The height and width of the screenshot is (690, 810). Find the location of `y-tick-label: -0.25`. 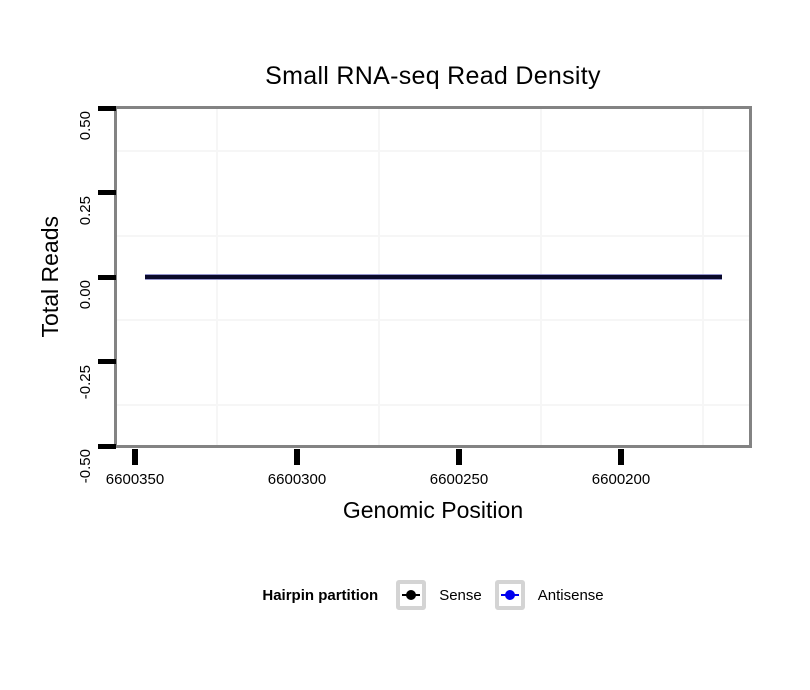

y-tick-label: -0.25 is located at coordinates (85, 381).